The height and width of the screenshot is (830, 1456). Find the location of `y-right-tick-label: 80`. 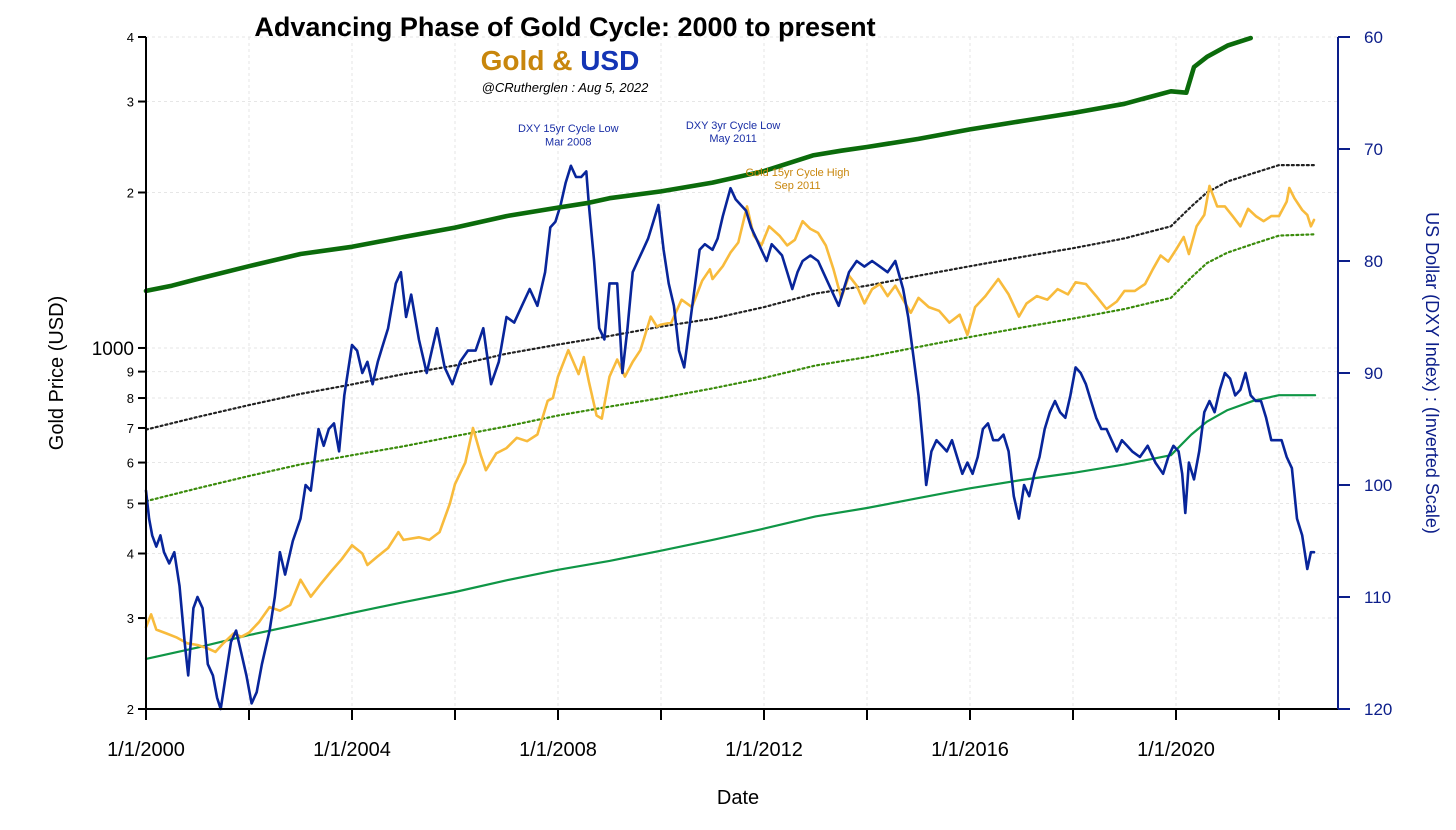

y-right-tick-label: 80 is located at coordinates (1373, 261).